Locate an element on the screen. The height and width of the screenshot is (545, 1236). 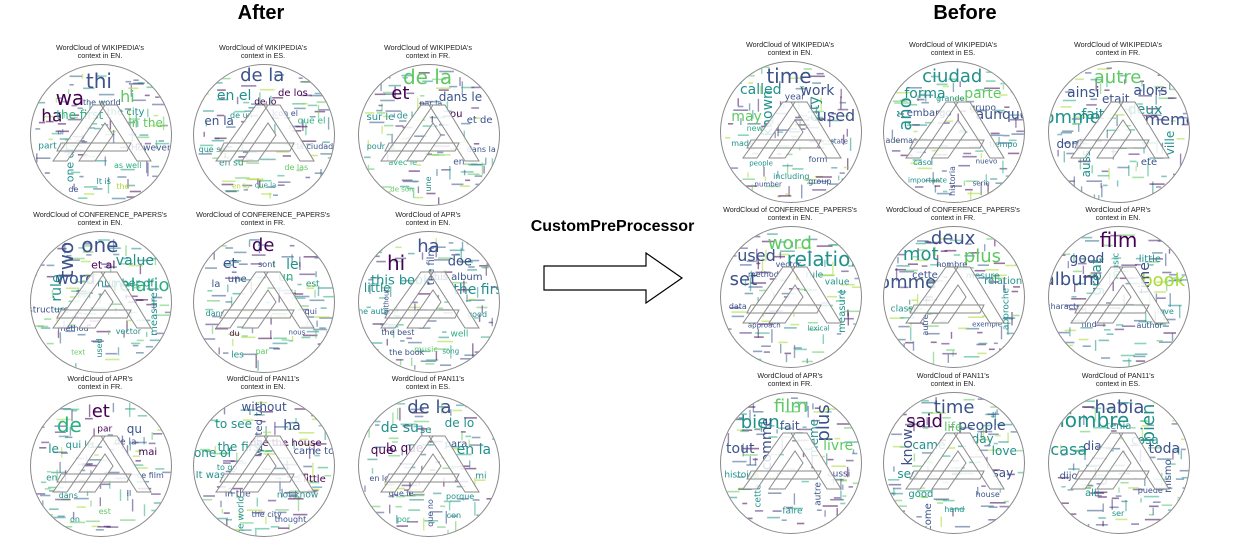
wordcloud-word: qui is located at coordinates (310, 311).